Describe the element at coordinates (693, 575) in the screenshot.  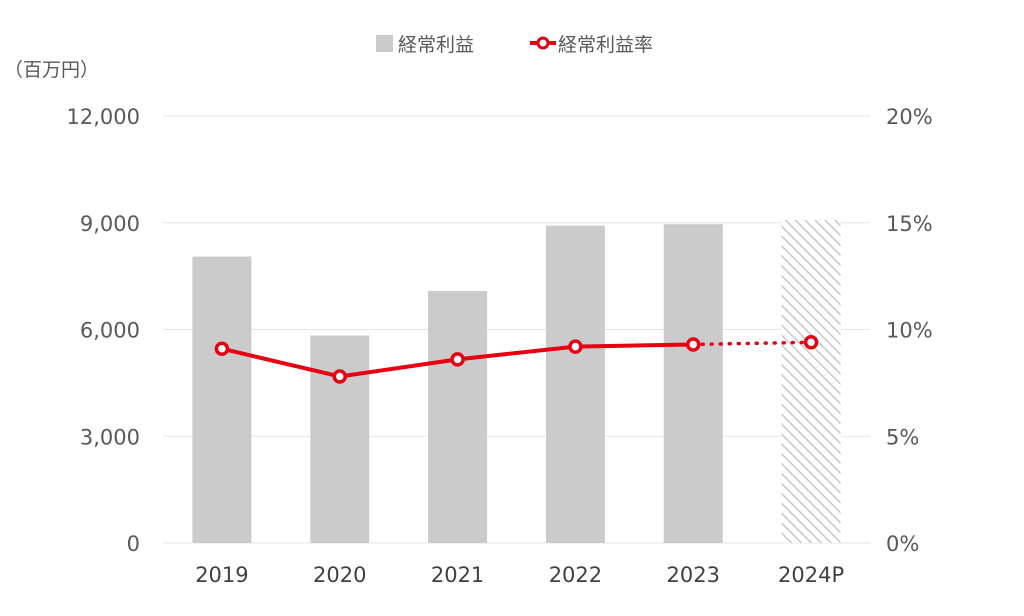
I see `x-tick-label: 2023` at that location.